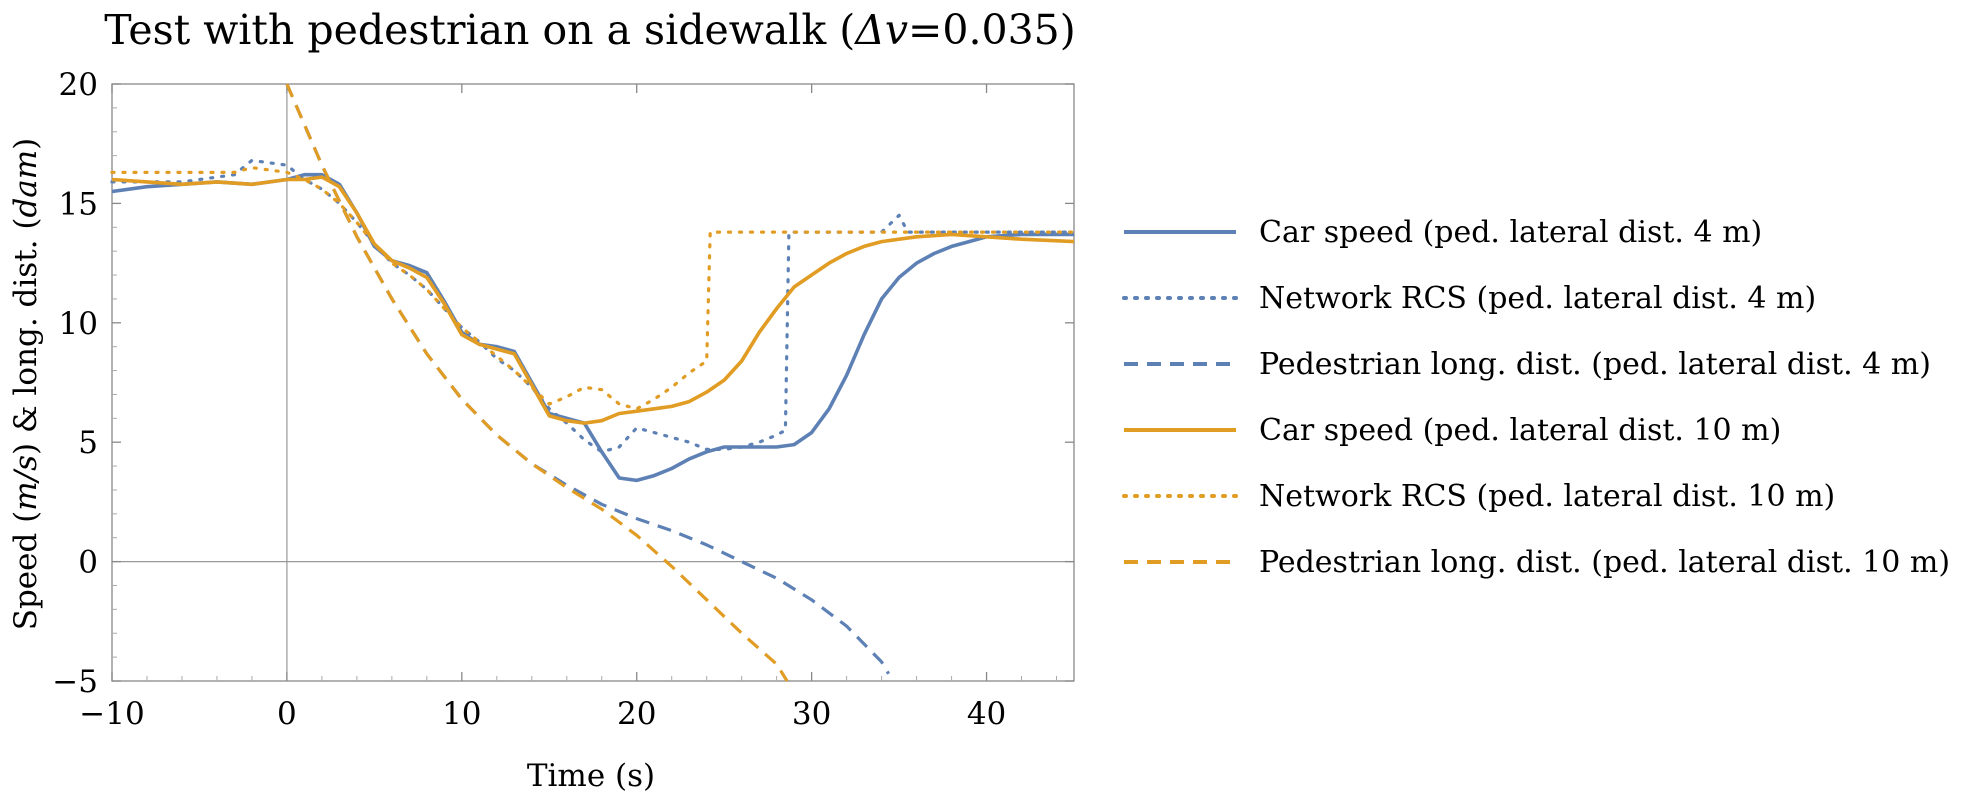 The height and width of the screenshot is (799, 1980). Describe the element at coordinates (1537, 298) in the screenshot. I see `legend-entry-2: Network RCS (ped. lateral dist. 4 m)` at that location.